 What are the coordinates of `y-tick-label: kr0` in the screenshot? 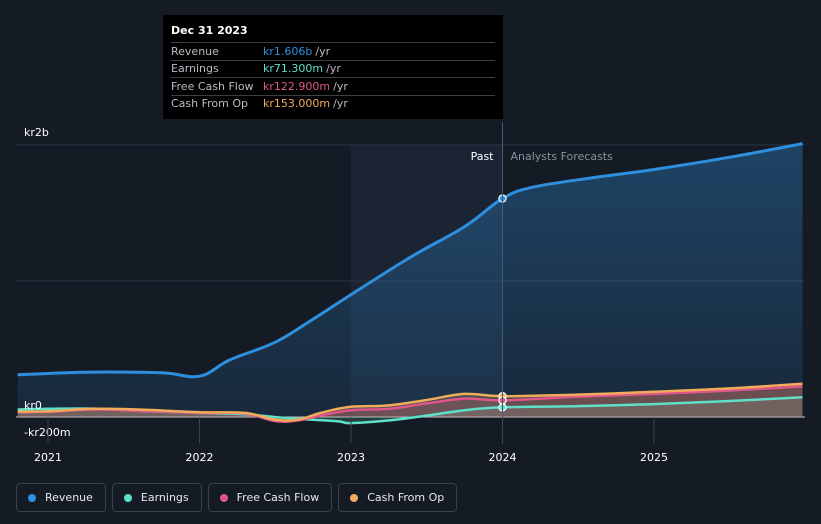 It's located at (33, 405).